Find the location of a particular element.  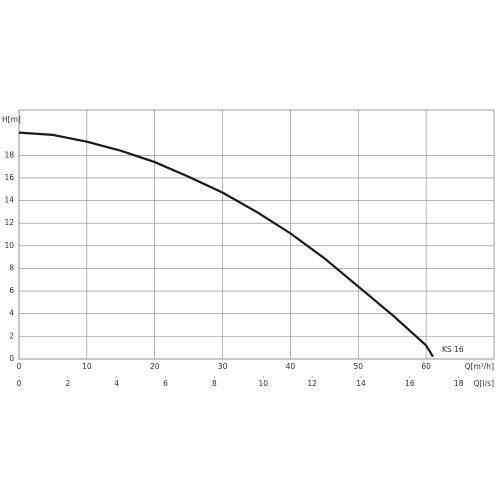

x-axis-label: Q[m³/h] is located at coordinates (479, 366).